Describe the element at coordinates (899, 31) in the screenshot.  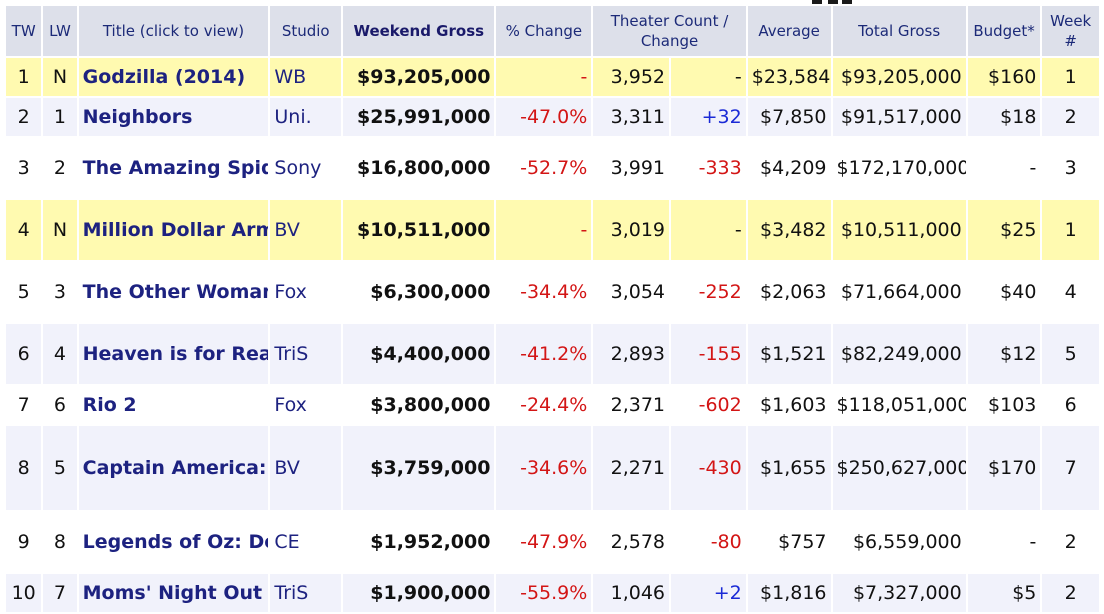
I see `col-header-total-gross: Total Gross` at that location.